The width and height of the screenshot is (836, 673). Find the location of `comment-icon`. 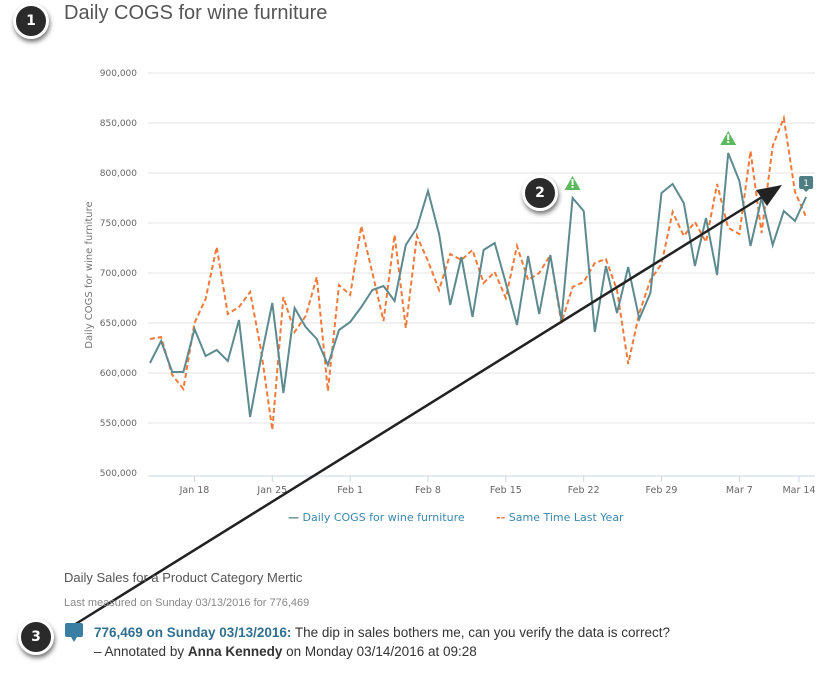

comment-icon is located at coordinates (74, 633).